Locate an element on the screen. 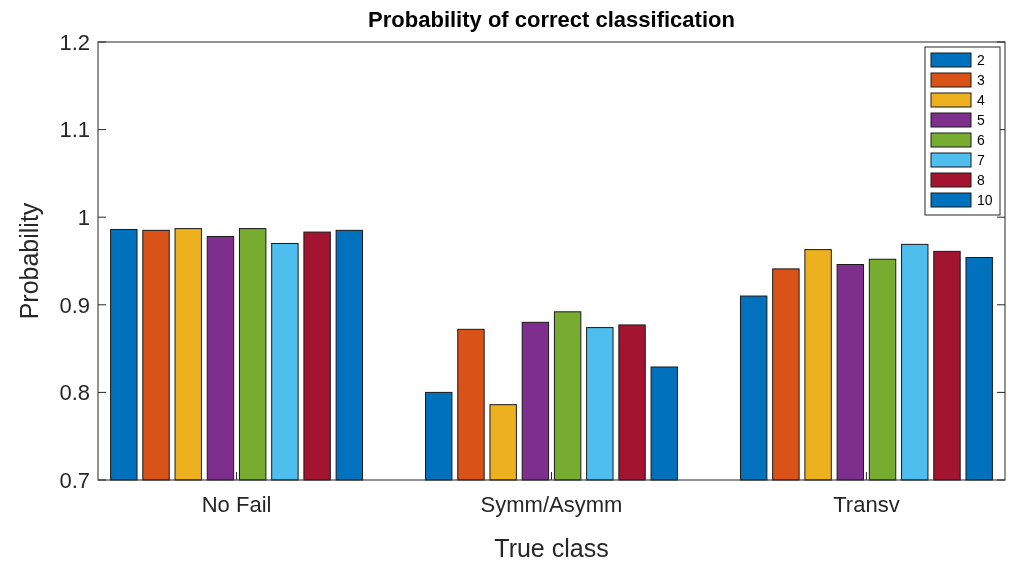  x-tick-label: No Fail is located at coordinates (236, 504).